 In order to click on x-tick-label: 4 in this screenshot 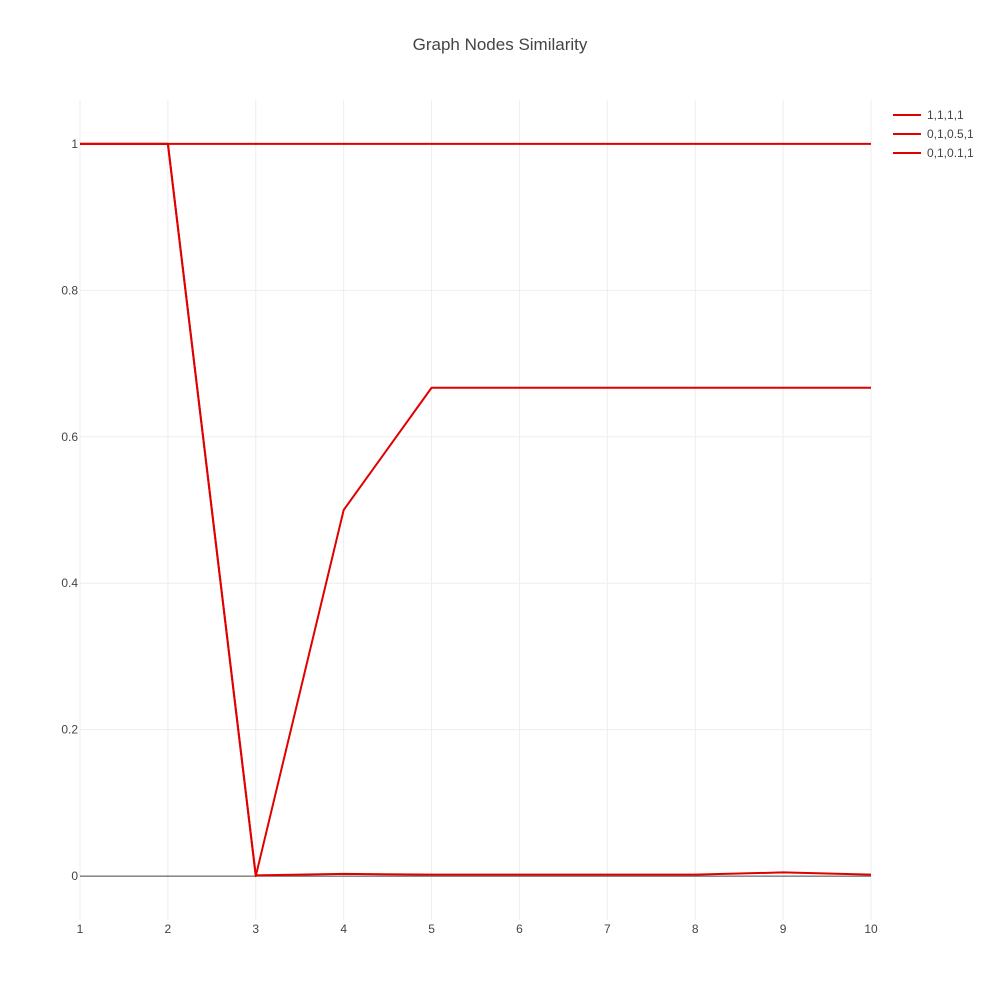, I will do `click(343, 929)`.